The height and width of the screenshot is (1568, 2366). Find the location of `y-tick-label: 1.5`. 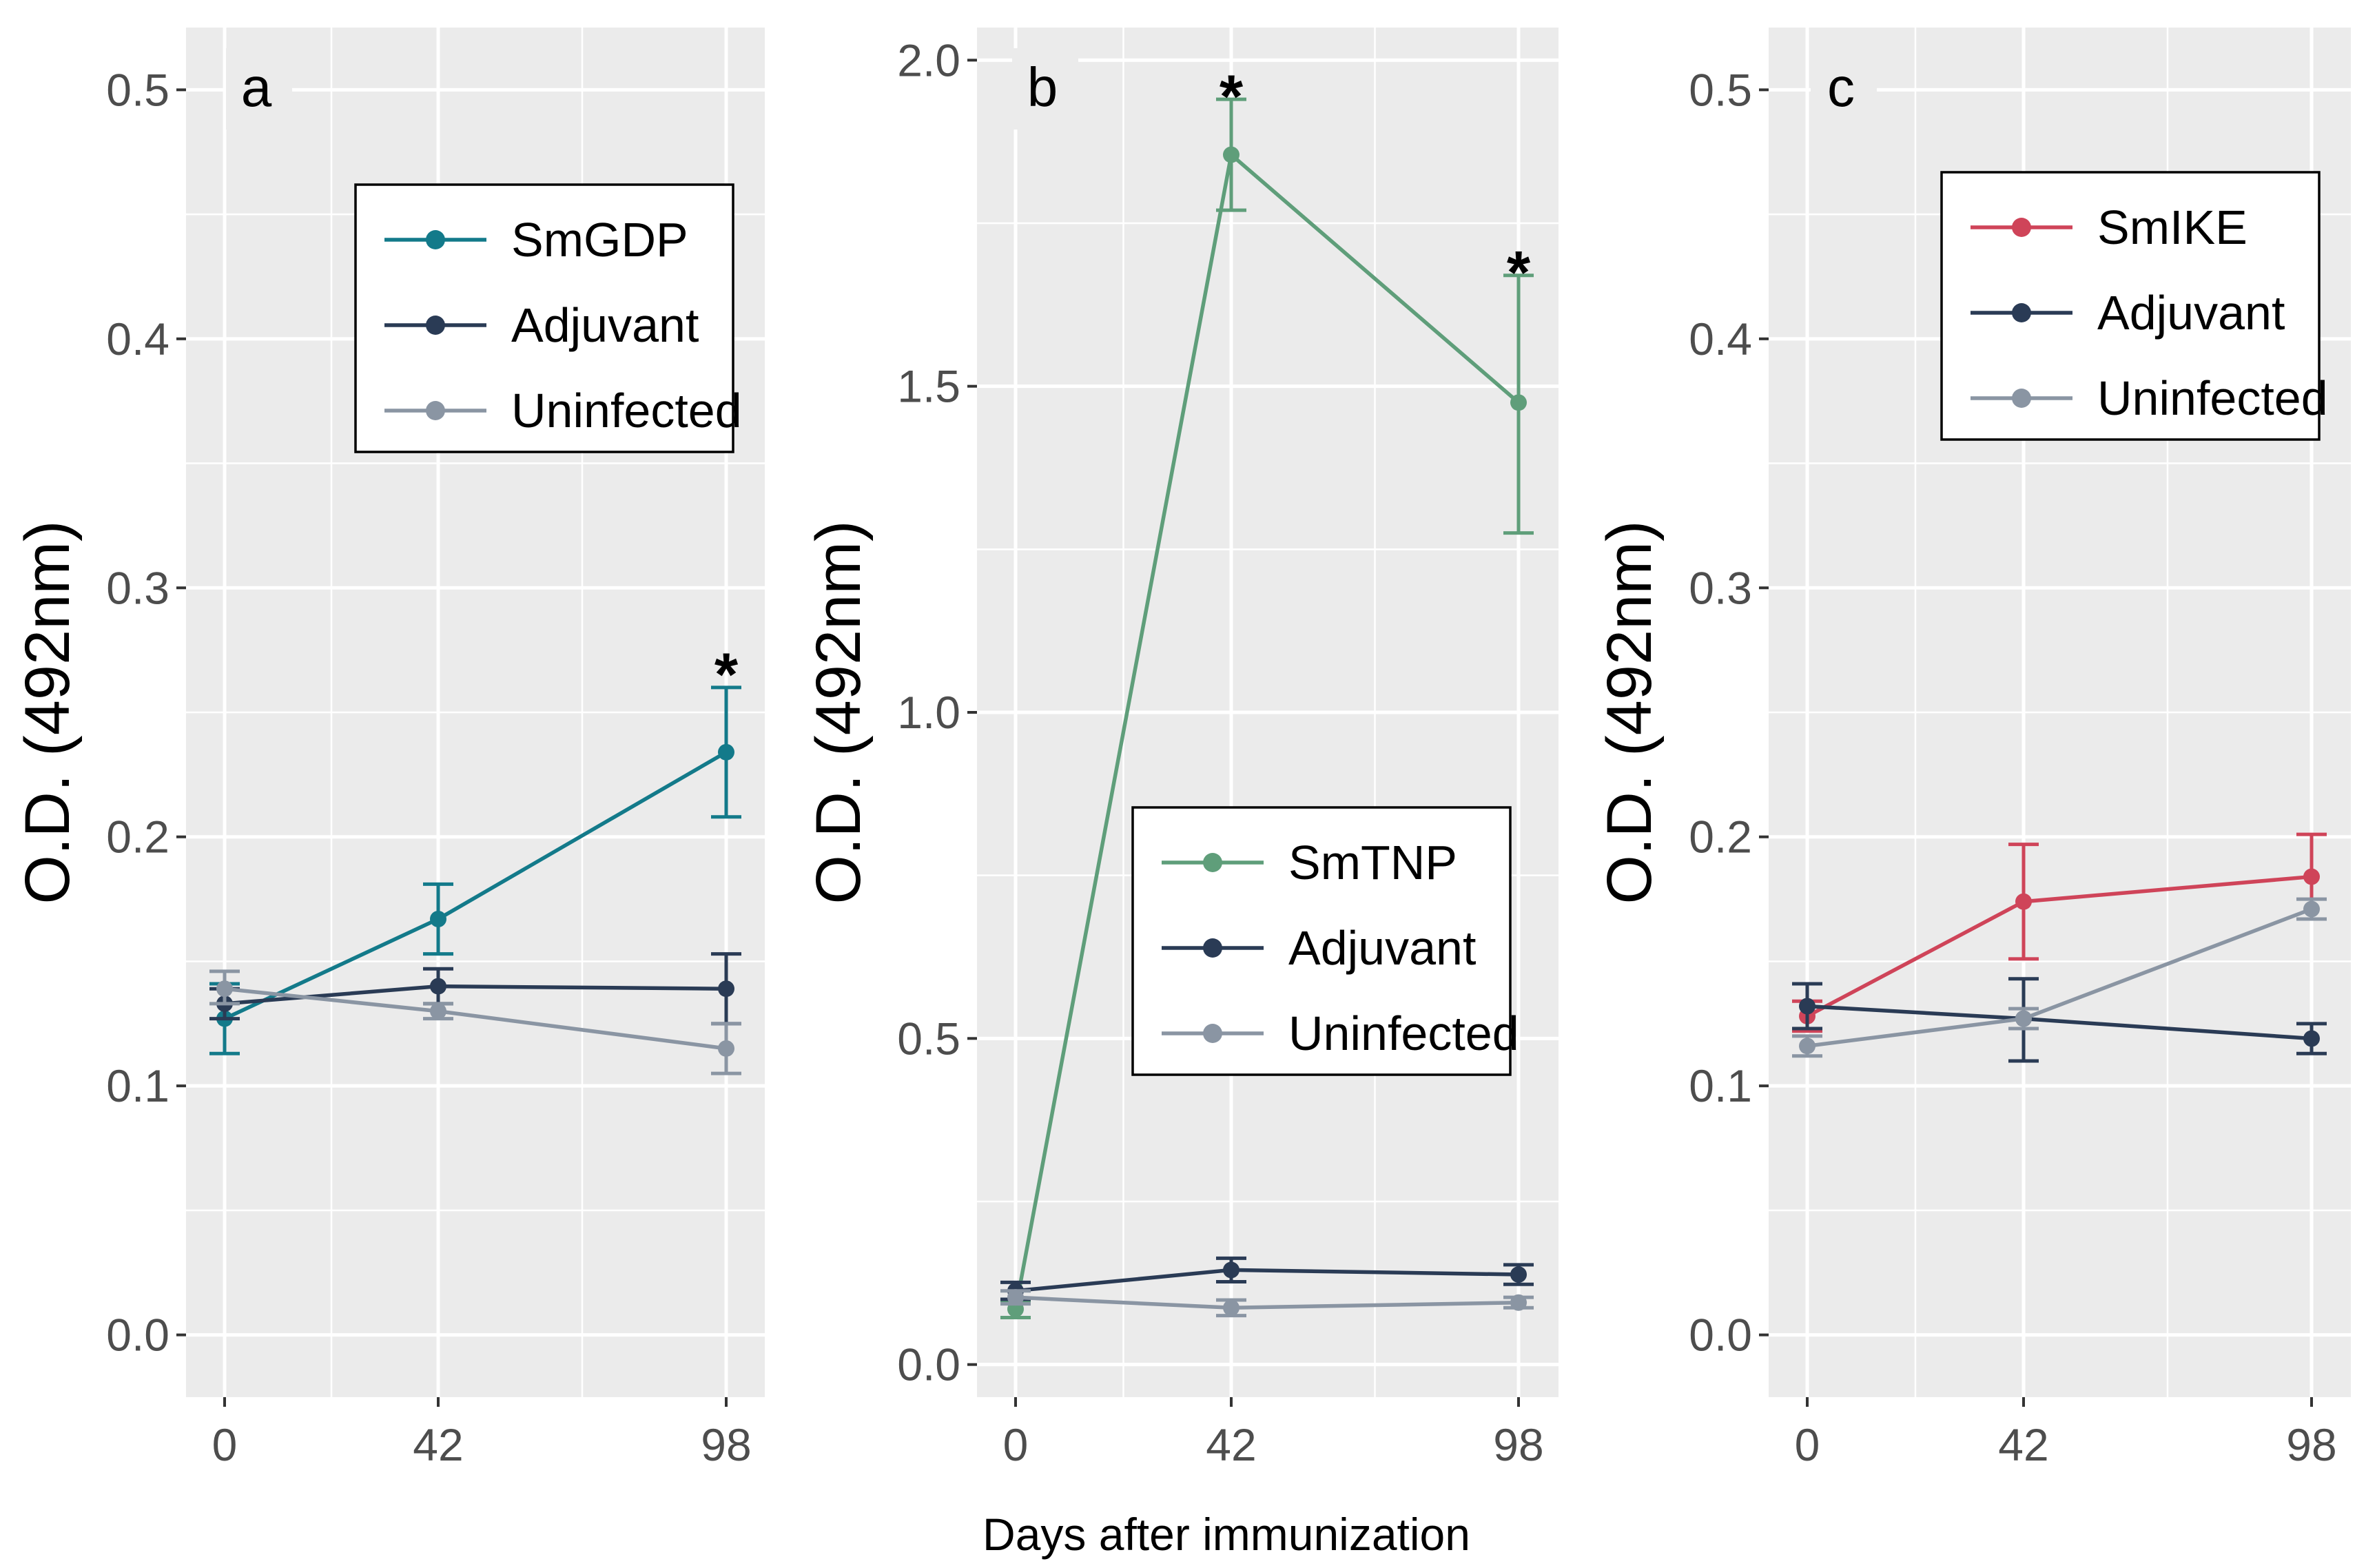

y-tick-label: 1.5 is located at coordinates (928, 386).